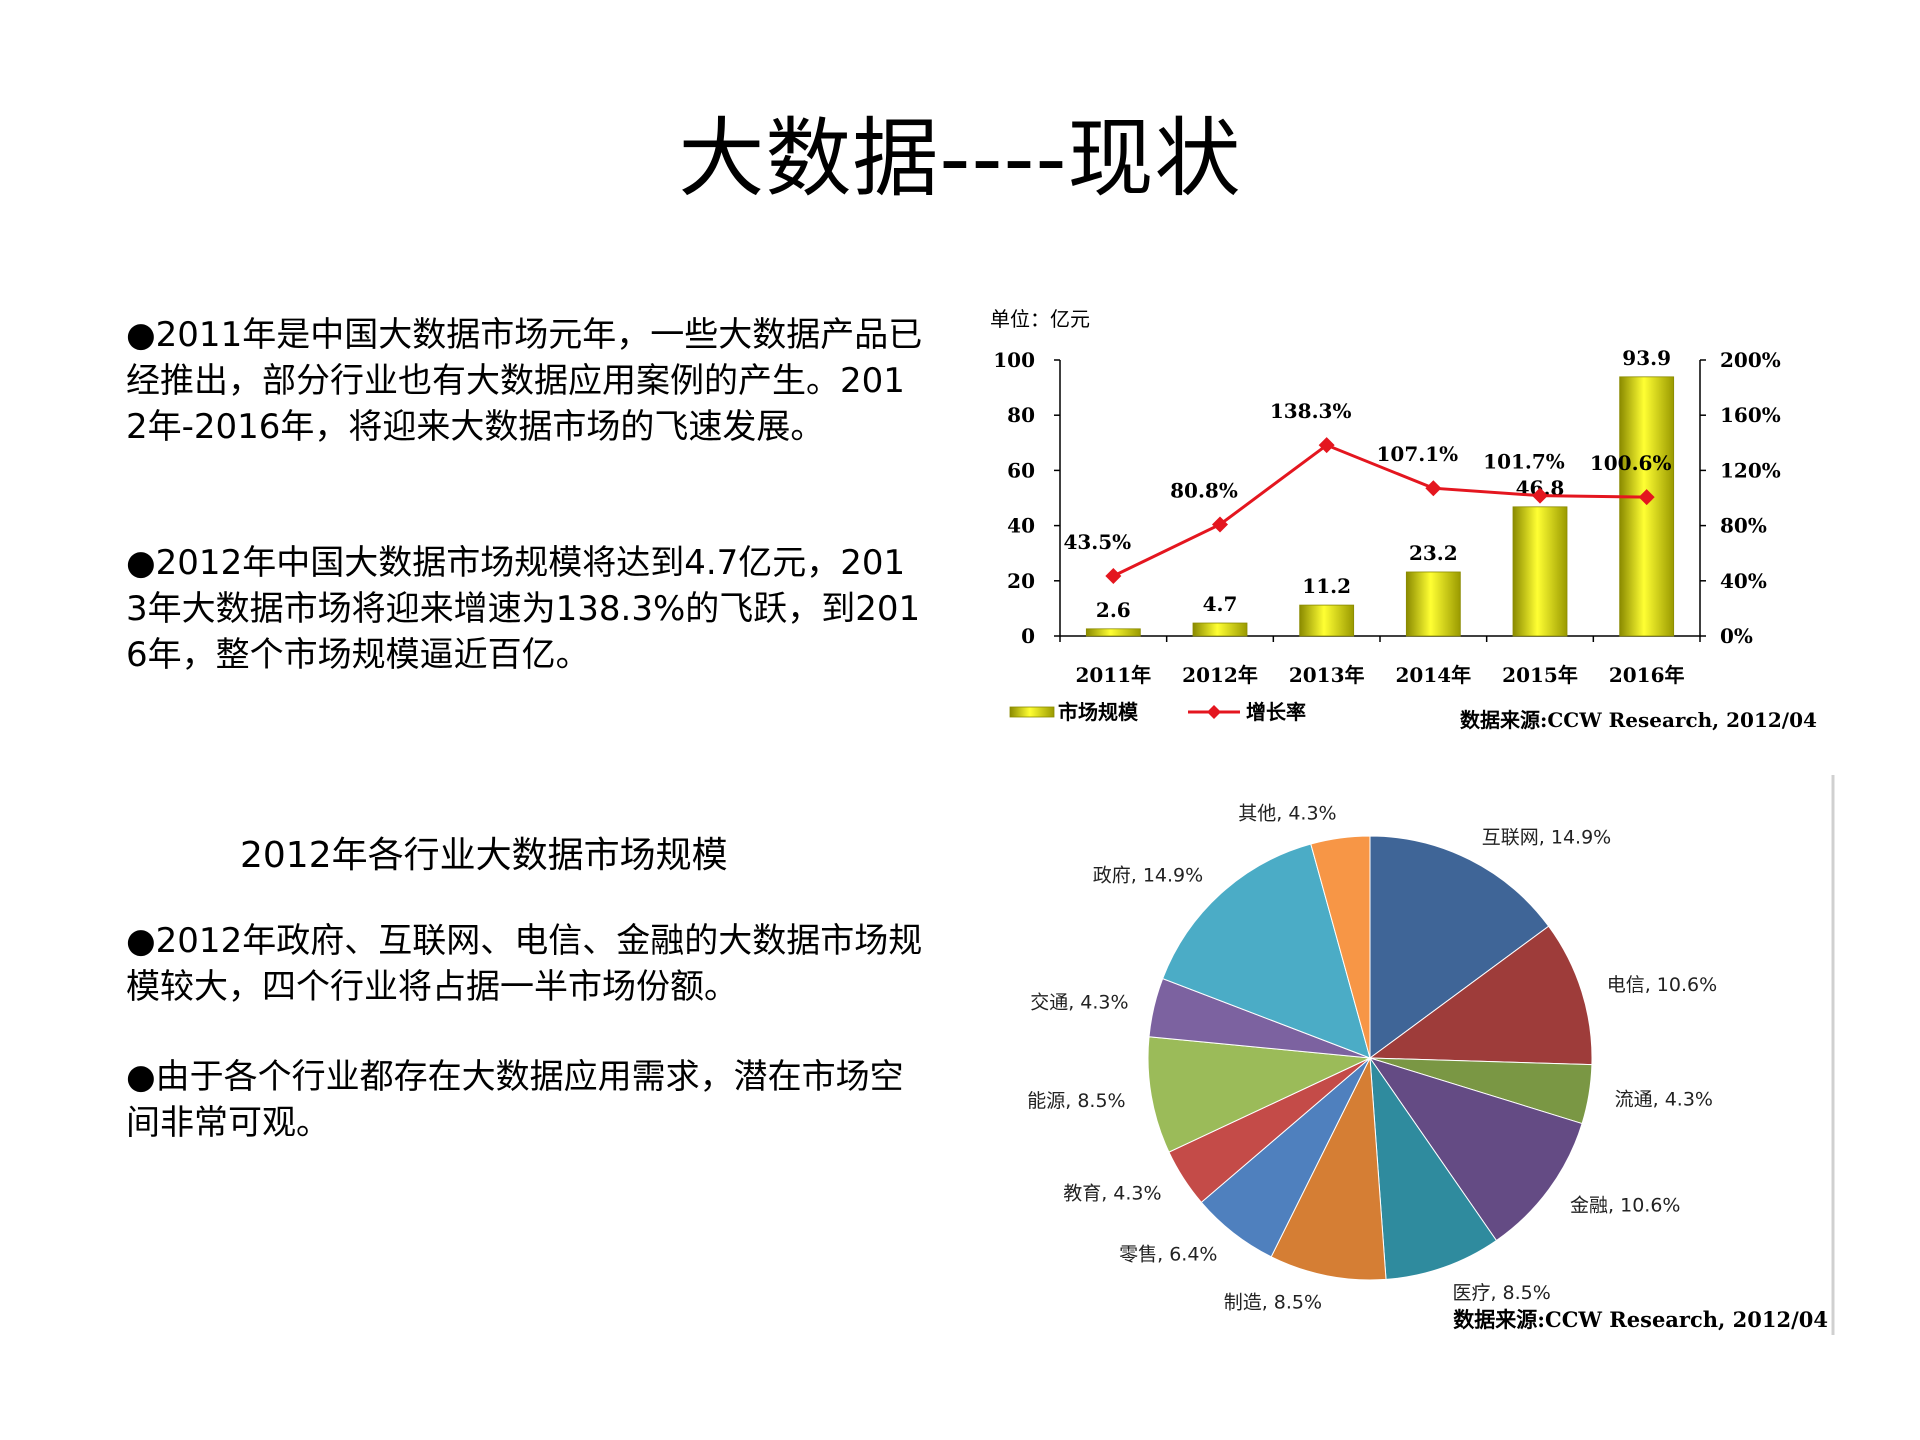 This screenshot has width=1920, height=1440. Describe the element at coordinates (1743, 581) in the screenshot. I see `y2-tick-label: 40%` at that location.